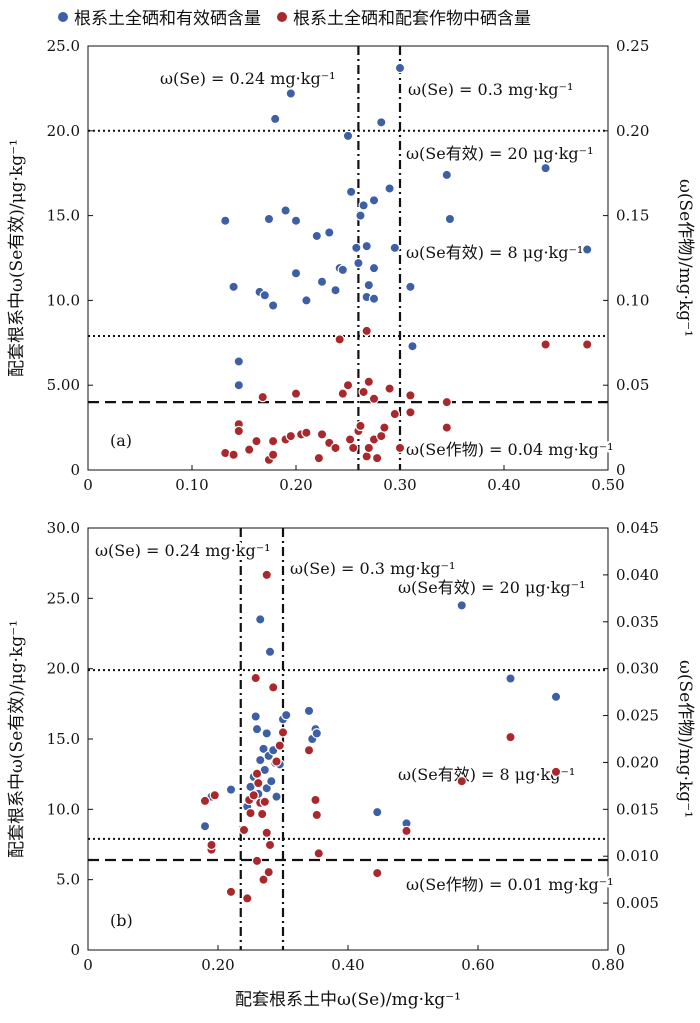 Image resolution: width=700 pixels, height=1023 pixels. What do you see at coordinates (75, 950) in the screenshot?
I see `y-tick-label: 0` at bounding box center [75, 950].